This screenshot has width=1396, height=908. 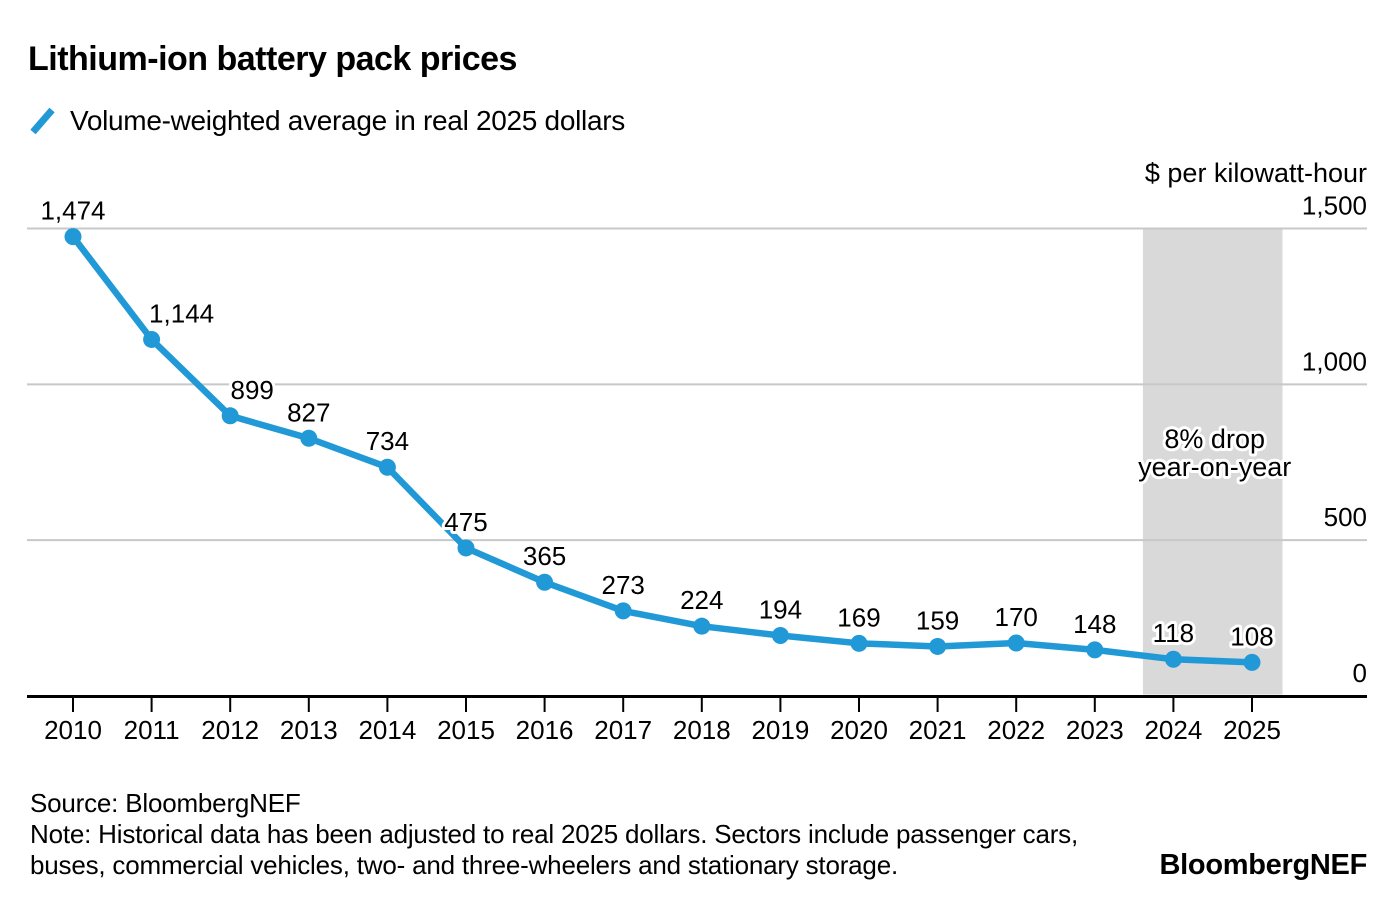 What do you see at coordinates (1016, 617) in the screenshot?
I see `data-label-2022: 170` at bounding box center [1016, 617].